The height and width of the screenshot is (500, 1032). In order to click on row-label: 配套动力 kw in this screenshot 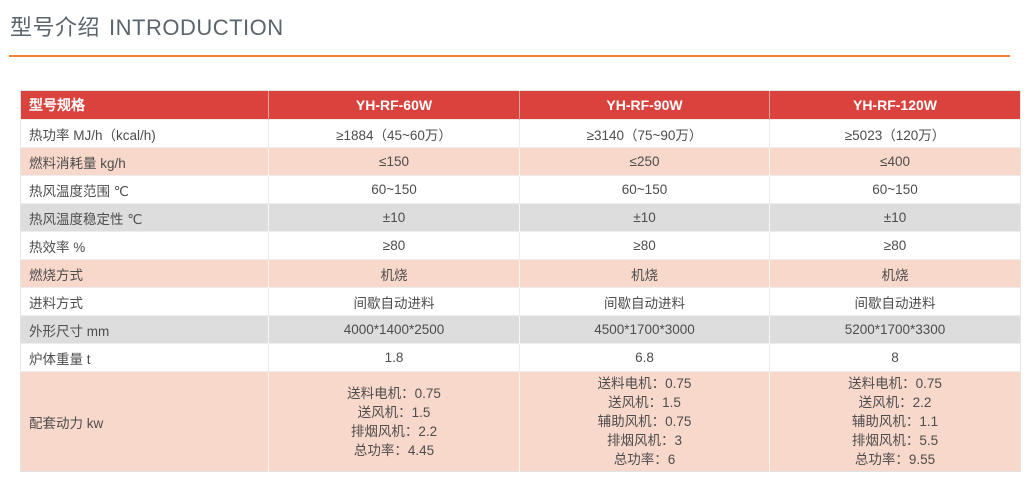, I will do `click(144, 421)`.